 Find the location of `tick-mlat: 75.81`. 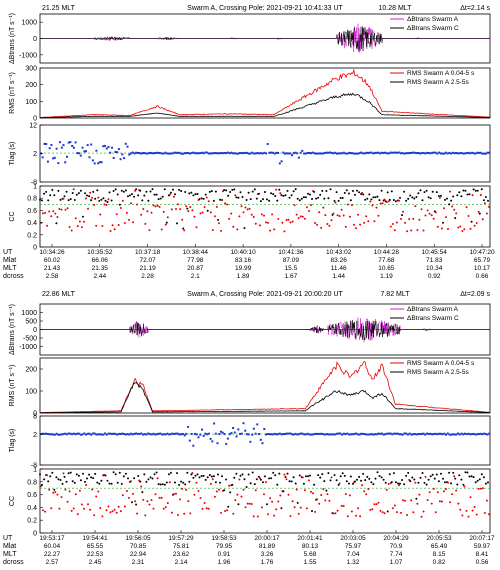

tick-mlat: 75.81 is located at coordinates (181, 546).